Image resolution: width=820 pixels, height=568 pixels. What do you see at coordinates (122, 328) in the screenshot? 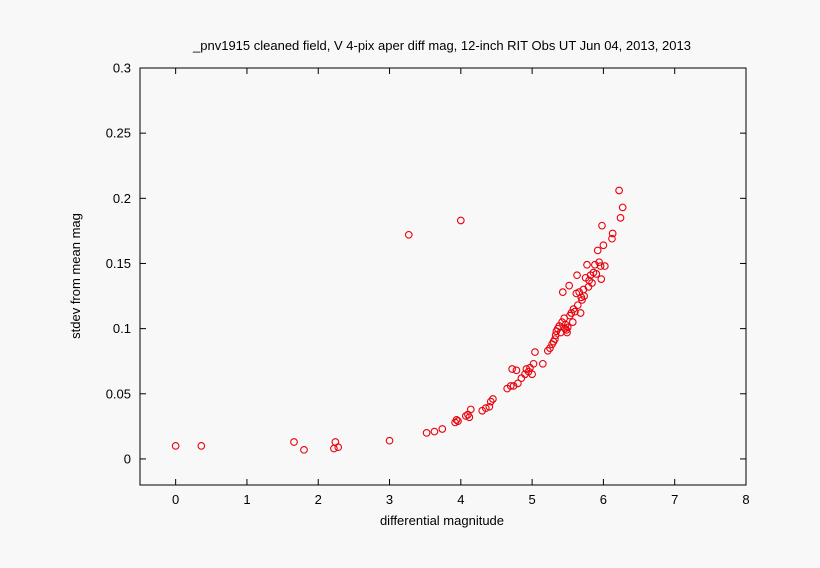
I see `y-tick-label: 0.1` at bounding box center [122, 328].